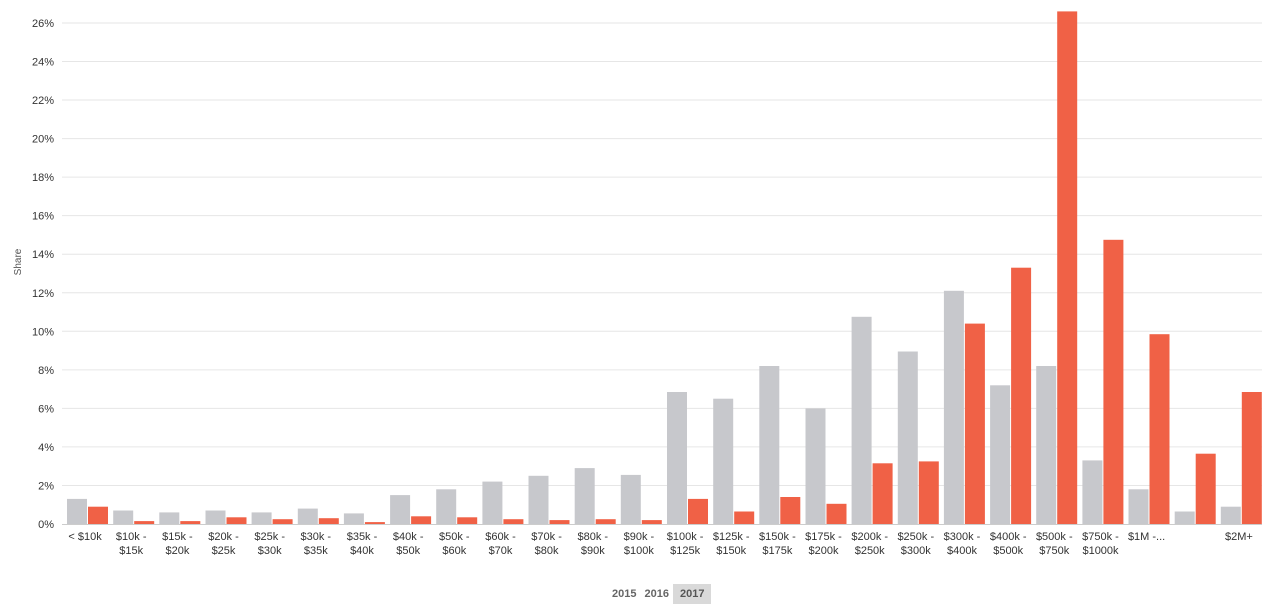  Describe the element at coordinates (269, 544) in the screenshot. I see `x-tick-label: $25k -$30k` at that location.